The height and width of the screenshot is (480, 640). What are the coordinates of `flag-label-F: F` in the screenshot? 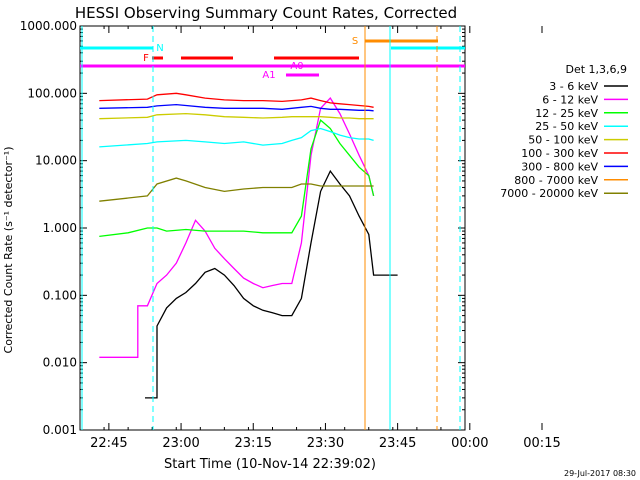 It's located at (146, 58).